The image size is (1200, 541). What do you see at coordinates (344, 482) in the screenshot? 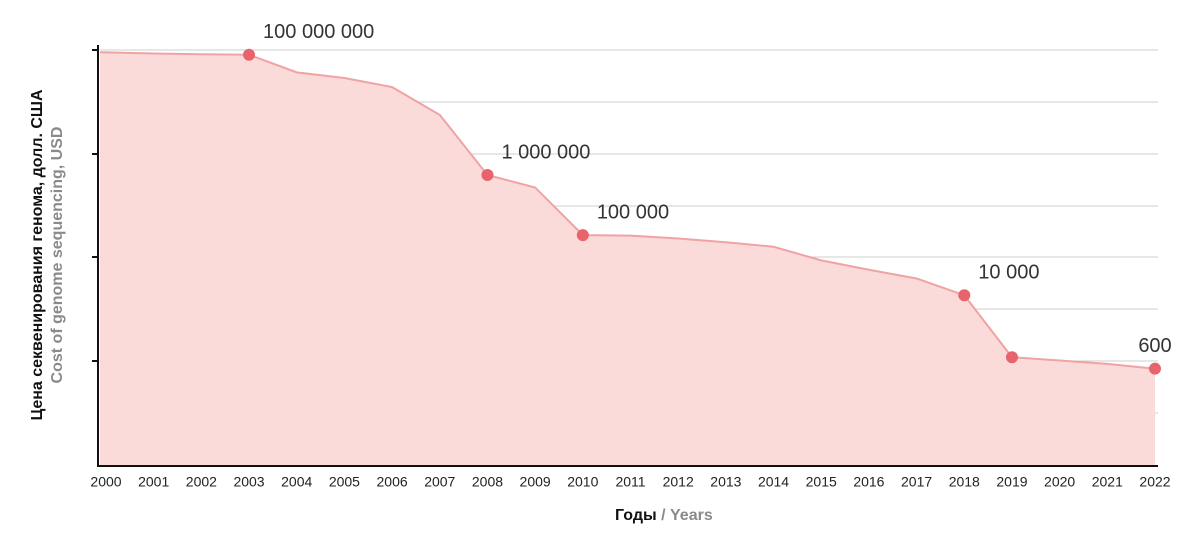
I see `x-tick-label: 2005` at bounding box center [344, 482].